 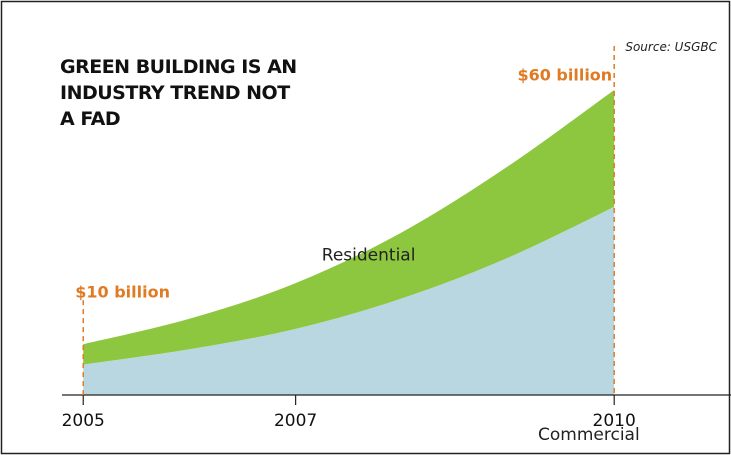 I want to click on series-label: Residential, so click(x=369, y=255).